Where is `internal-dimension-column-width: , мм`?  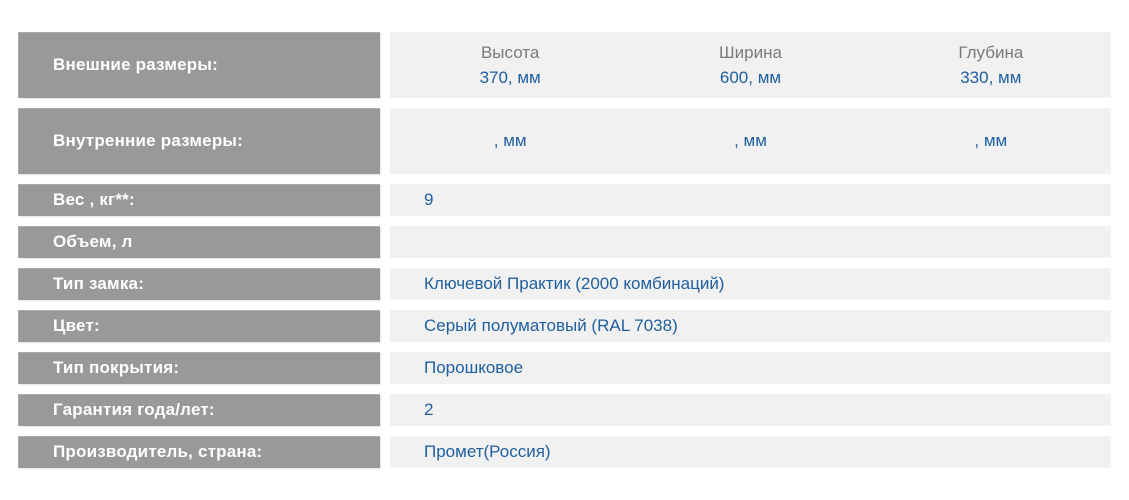
internal-dimension-column-width: , мм is located at coordinates (750, 141).